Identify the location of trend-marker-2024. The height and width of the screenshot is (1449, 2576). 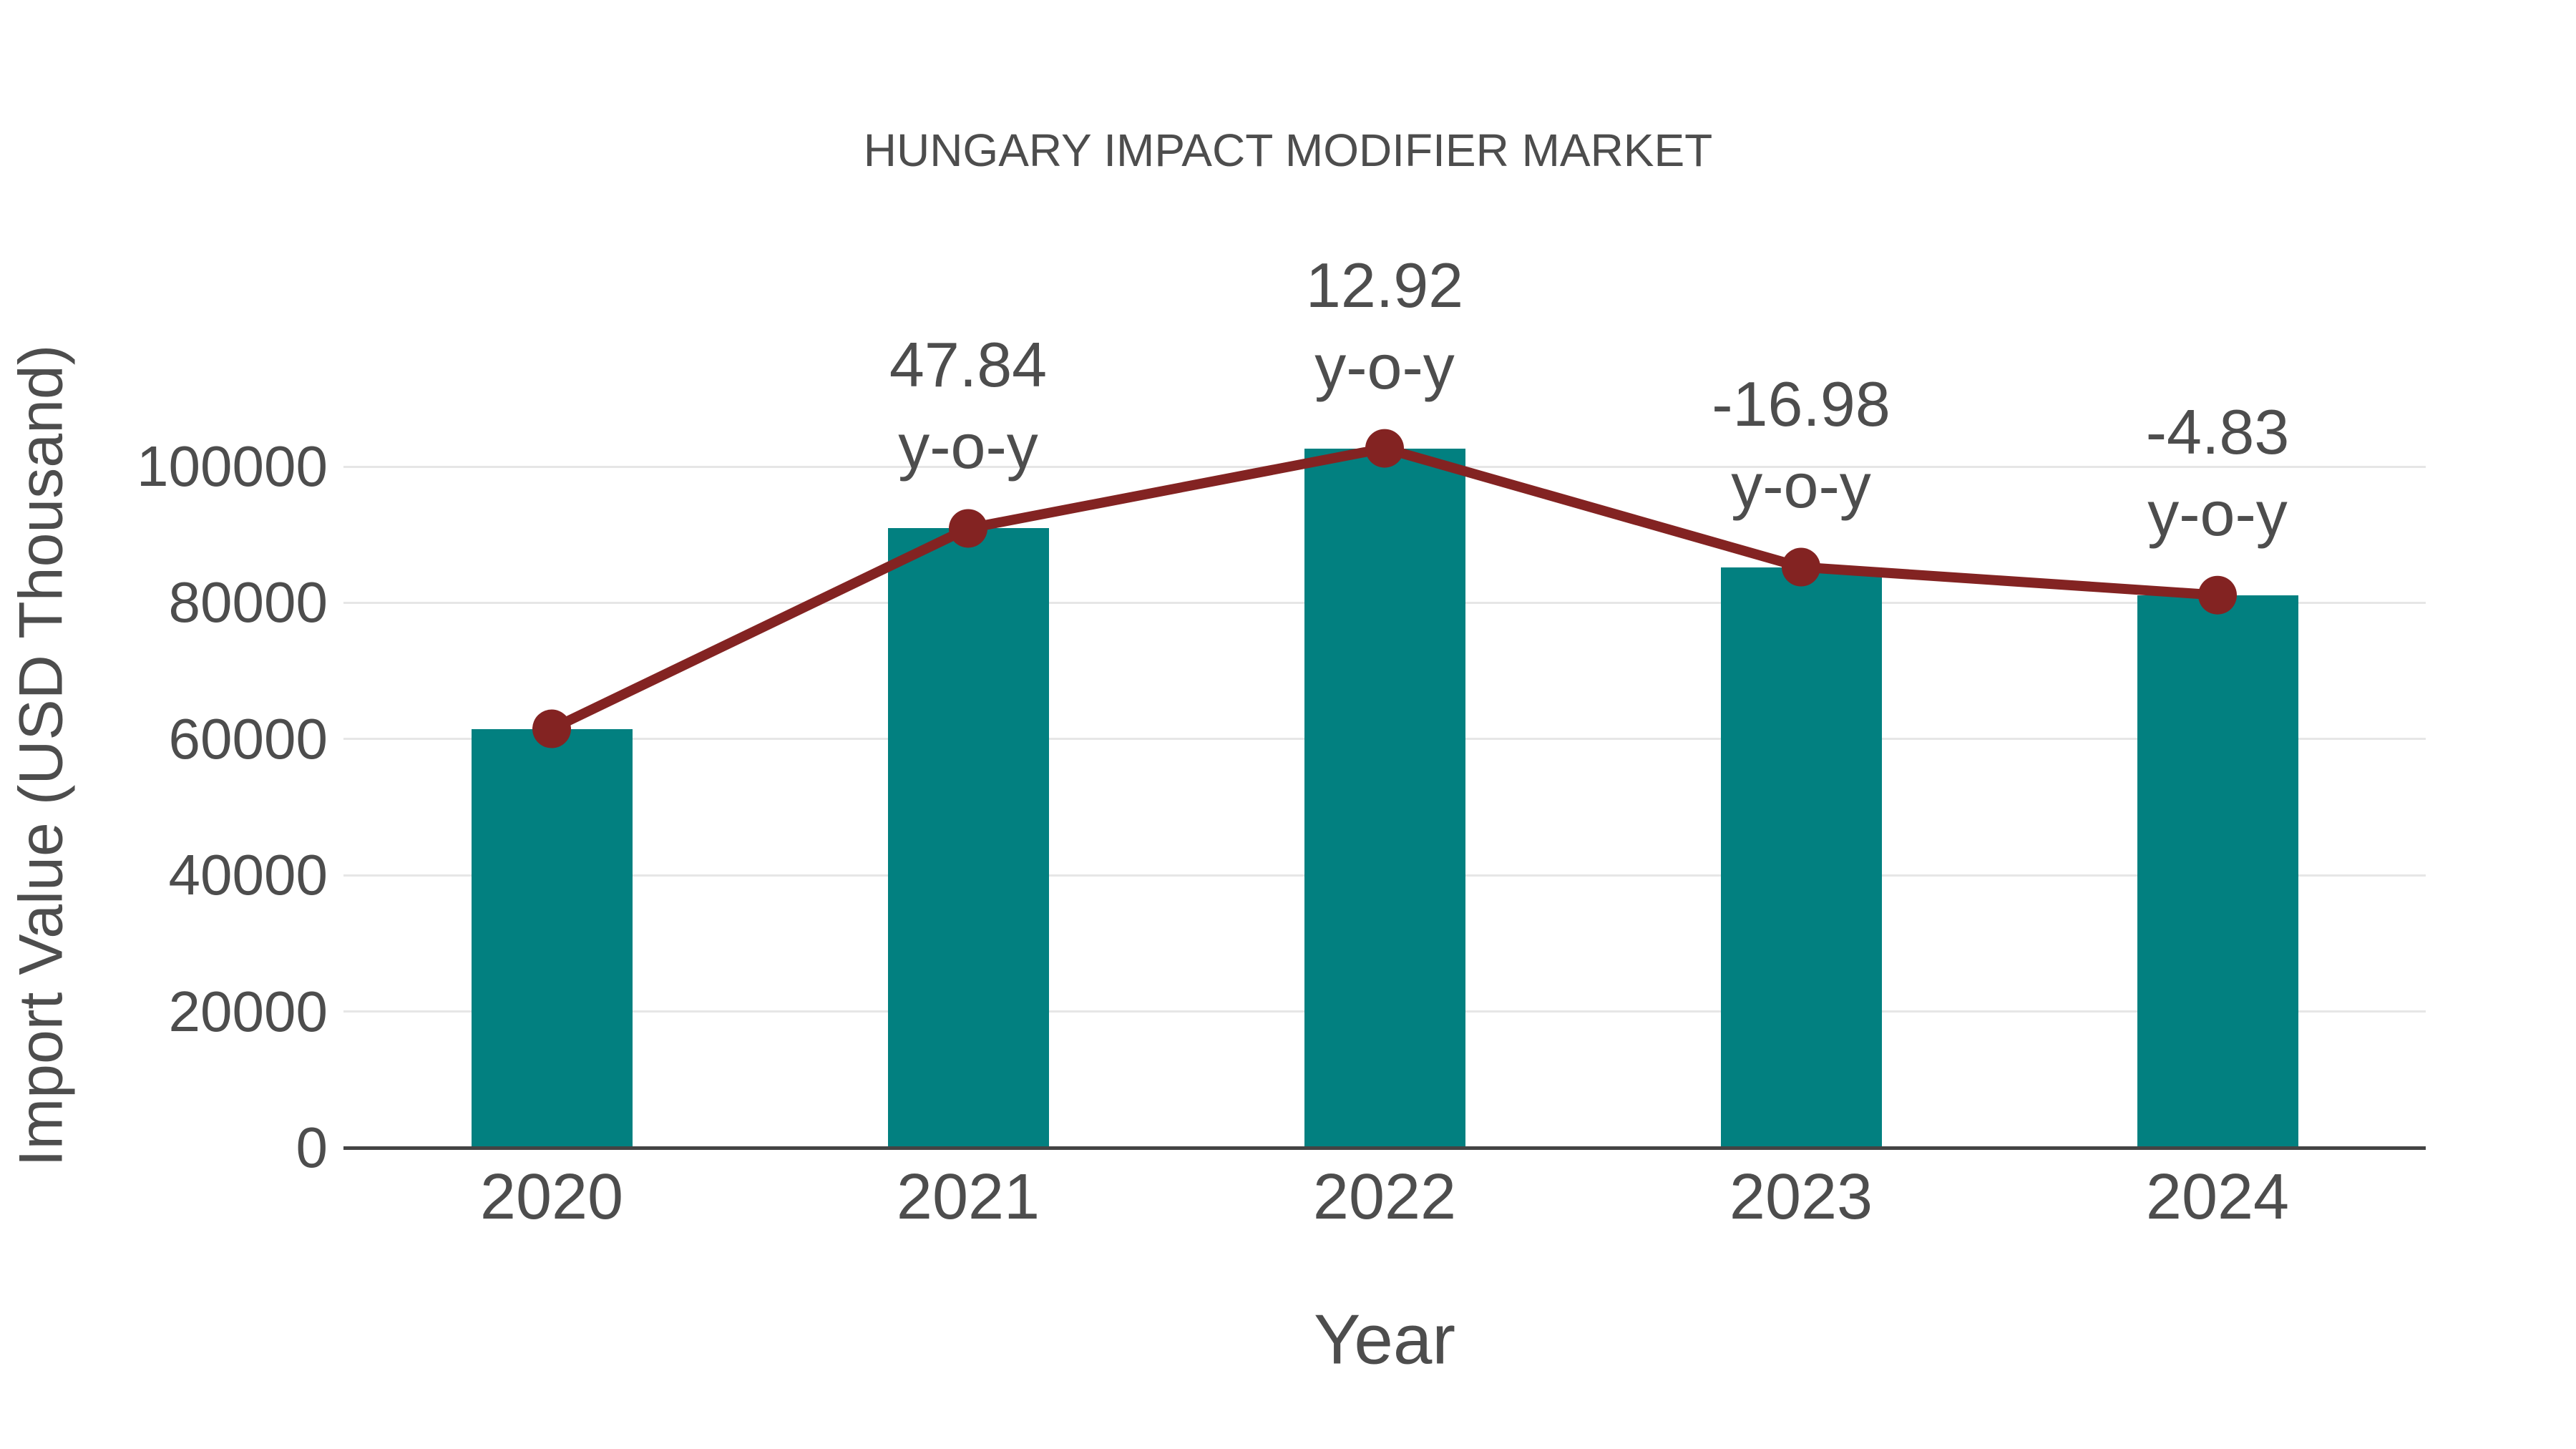
(2217, 595).